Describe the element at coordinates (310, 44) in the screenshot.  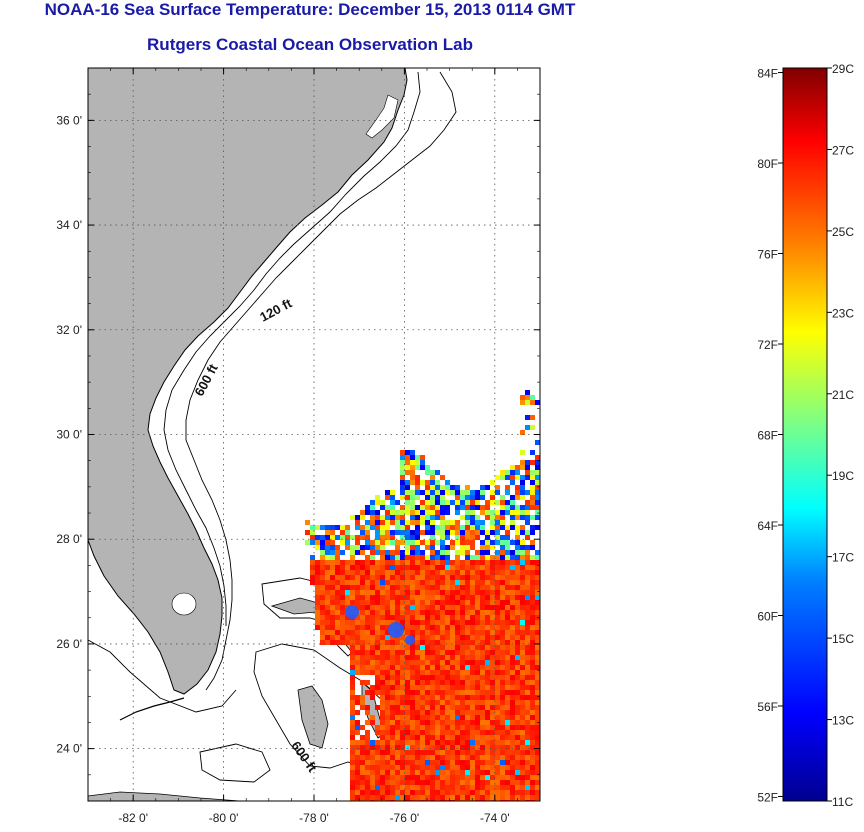
I see `title-line-2: Rutgers Coastal Ocean Observation Lab` at that location.